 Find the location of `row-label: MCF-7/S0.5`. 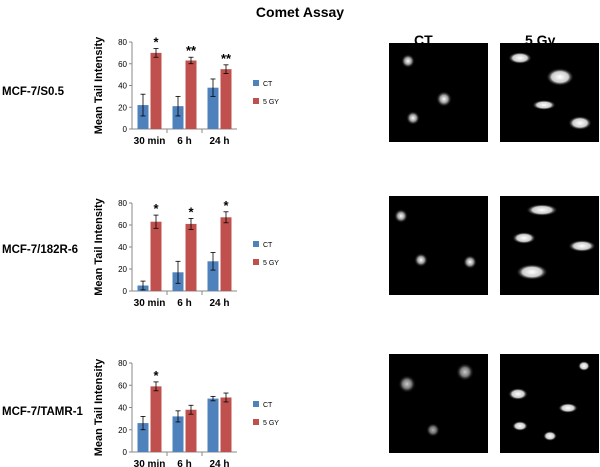

row-label: MCF-7/S0.5 is located at coordinates (33, 92).